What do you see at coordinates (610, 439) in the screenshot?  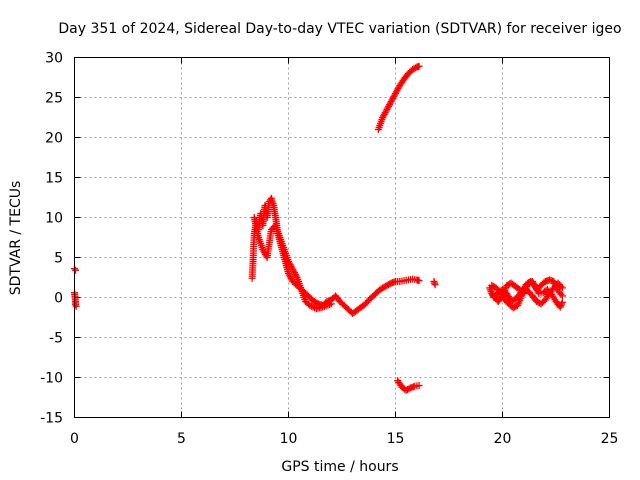 I see `x-tick-label: 25` at bounding box center [610, 439].